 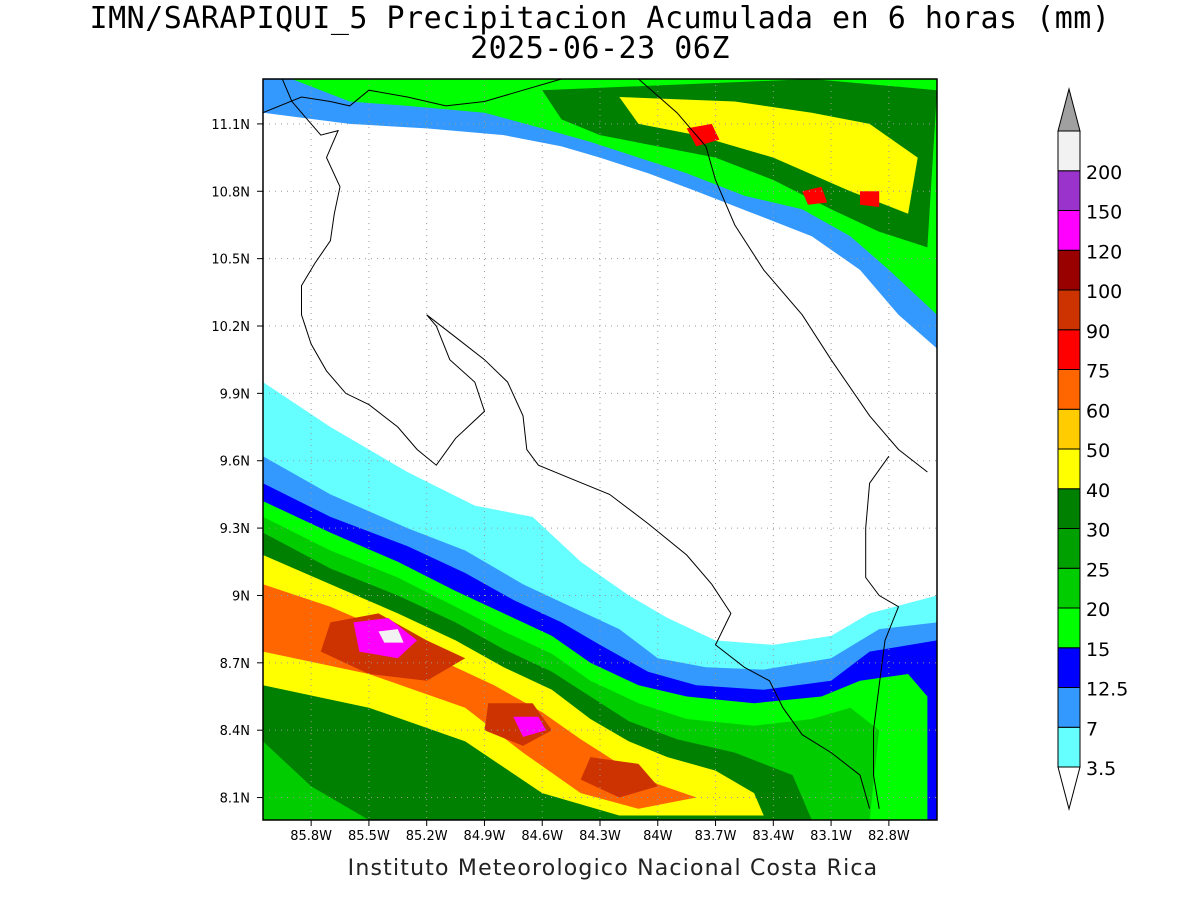 I want to click on colorbar-label-75: 75, so click(x=1098, y=372).